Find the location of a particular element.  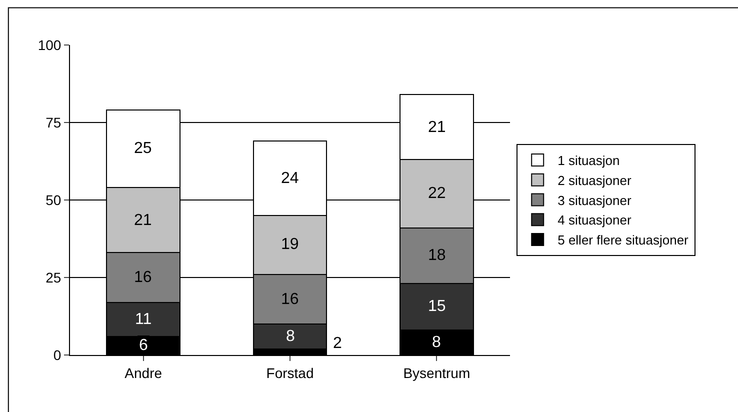

legend-label: 4 situasjoner is located at coordinates (595, 220).